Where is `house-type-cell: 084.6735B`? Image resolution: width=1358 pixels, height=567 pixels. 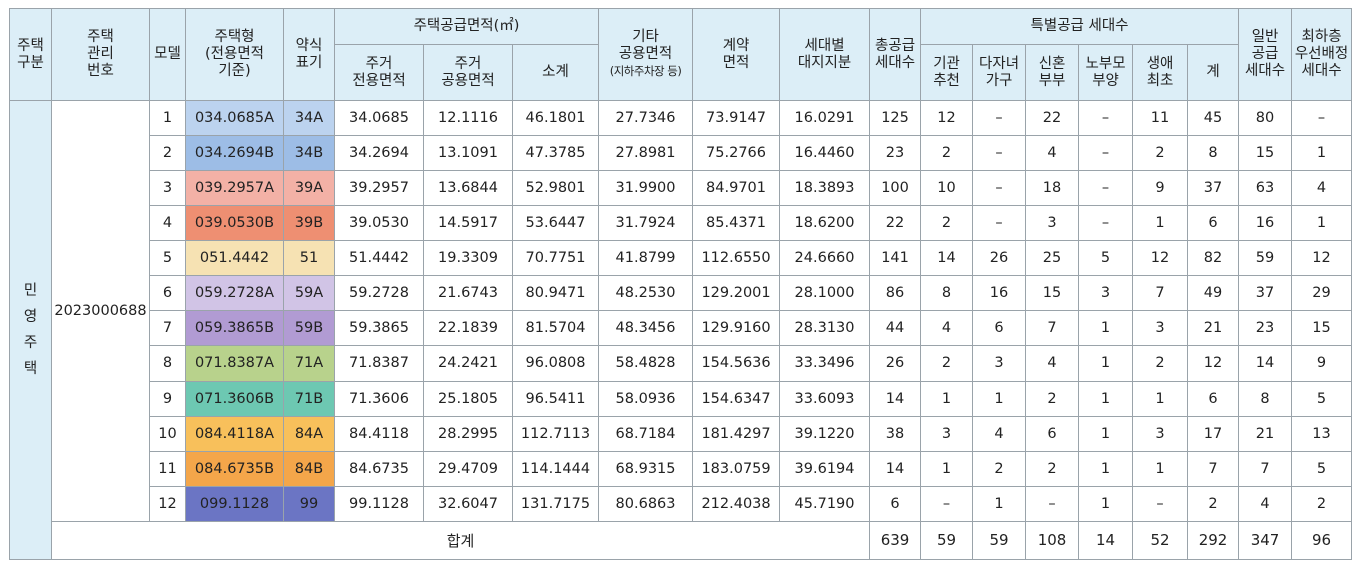 house-type-cell: 084.6735B is located at coordinates (234, 468).